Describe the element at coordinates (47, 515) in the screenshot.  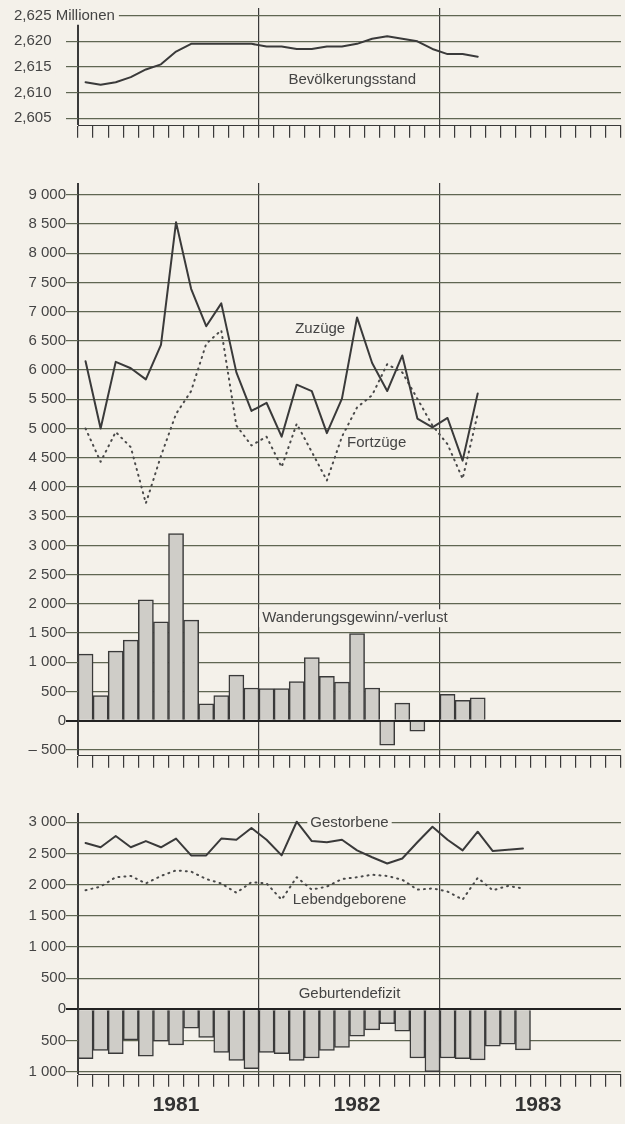
I see `y-tick-label: 3 500` at that location.